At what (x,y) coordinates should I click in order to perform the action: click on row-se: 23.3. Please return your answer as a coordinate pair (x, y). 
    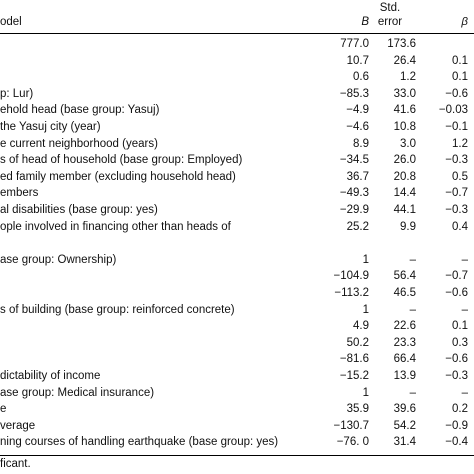
    Looking at the image, I should click on (404, 342).